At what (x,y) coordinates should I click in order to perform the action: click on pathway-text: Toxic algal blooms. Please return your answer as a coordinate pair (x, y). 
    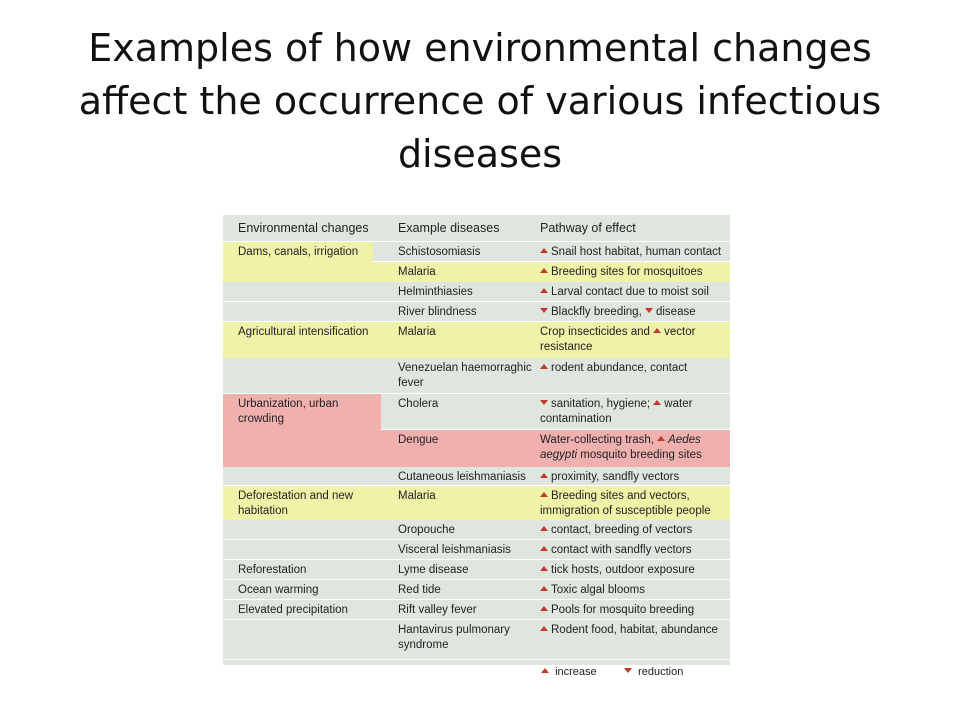
    Looking at the image, I should click on (598, 590).